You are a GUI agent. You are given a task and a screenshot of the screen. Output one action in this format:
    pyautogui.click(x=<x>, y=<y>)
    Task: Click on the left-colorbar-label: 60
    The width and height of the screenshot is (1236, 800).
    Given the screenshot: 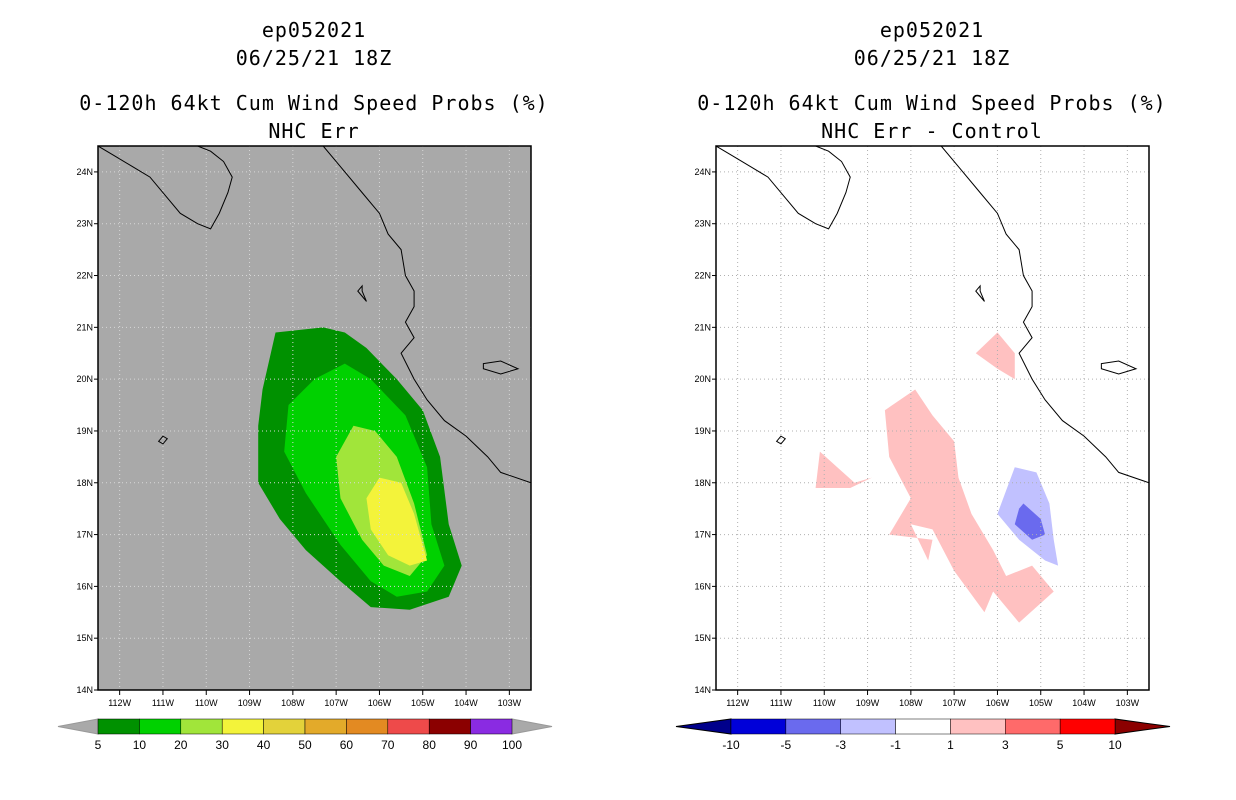 What is the action you would take?
    pyautogui.click(x=347, y=745)
    